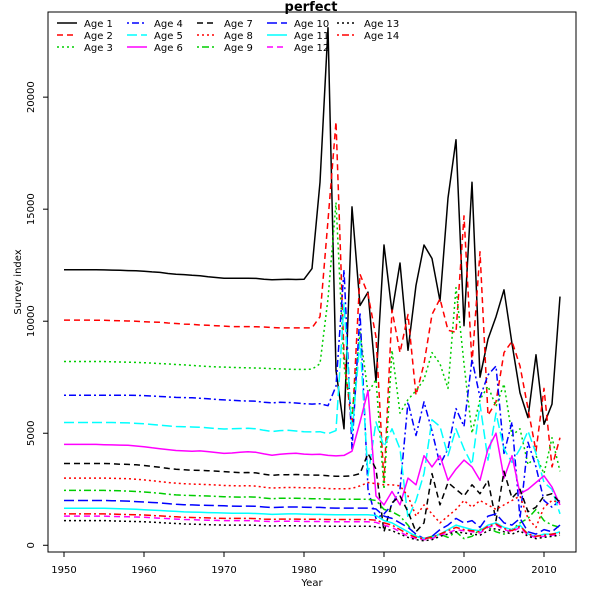 This screenshot has height=600, width=600. What do you see at coordinates (311, 7) in the screenshot?
I see `chart-title: perfect` at bounding box center [311, 7].